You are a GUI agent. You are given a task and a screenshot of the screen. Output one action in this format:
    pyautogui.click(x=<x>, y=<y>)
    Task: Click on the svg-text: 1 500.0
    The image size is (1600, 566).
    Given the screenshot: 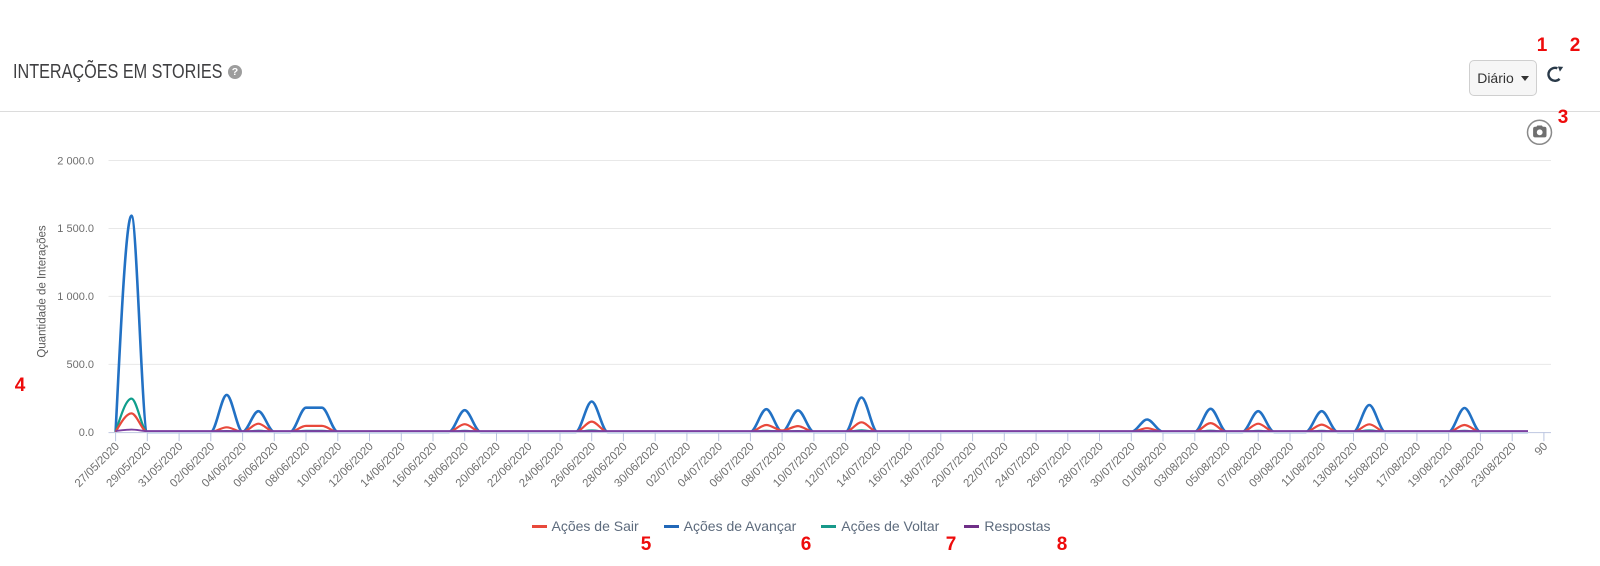 What is the action you would take?
    pyautogui.click(x=75, y=229)
    